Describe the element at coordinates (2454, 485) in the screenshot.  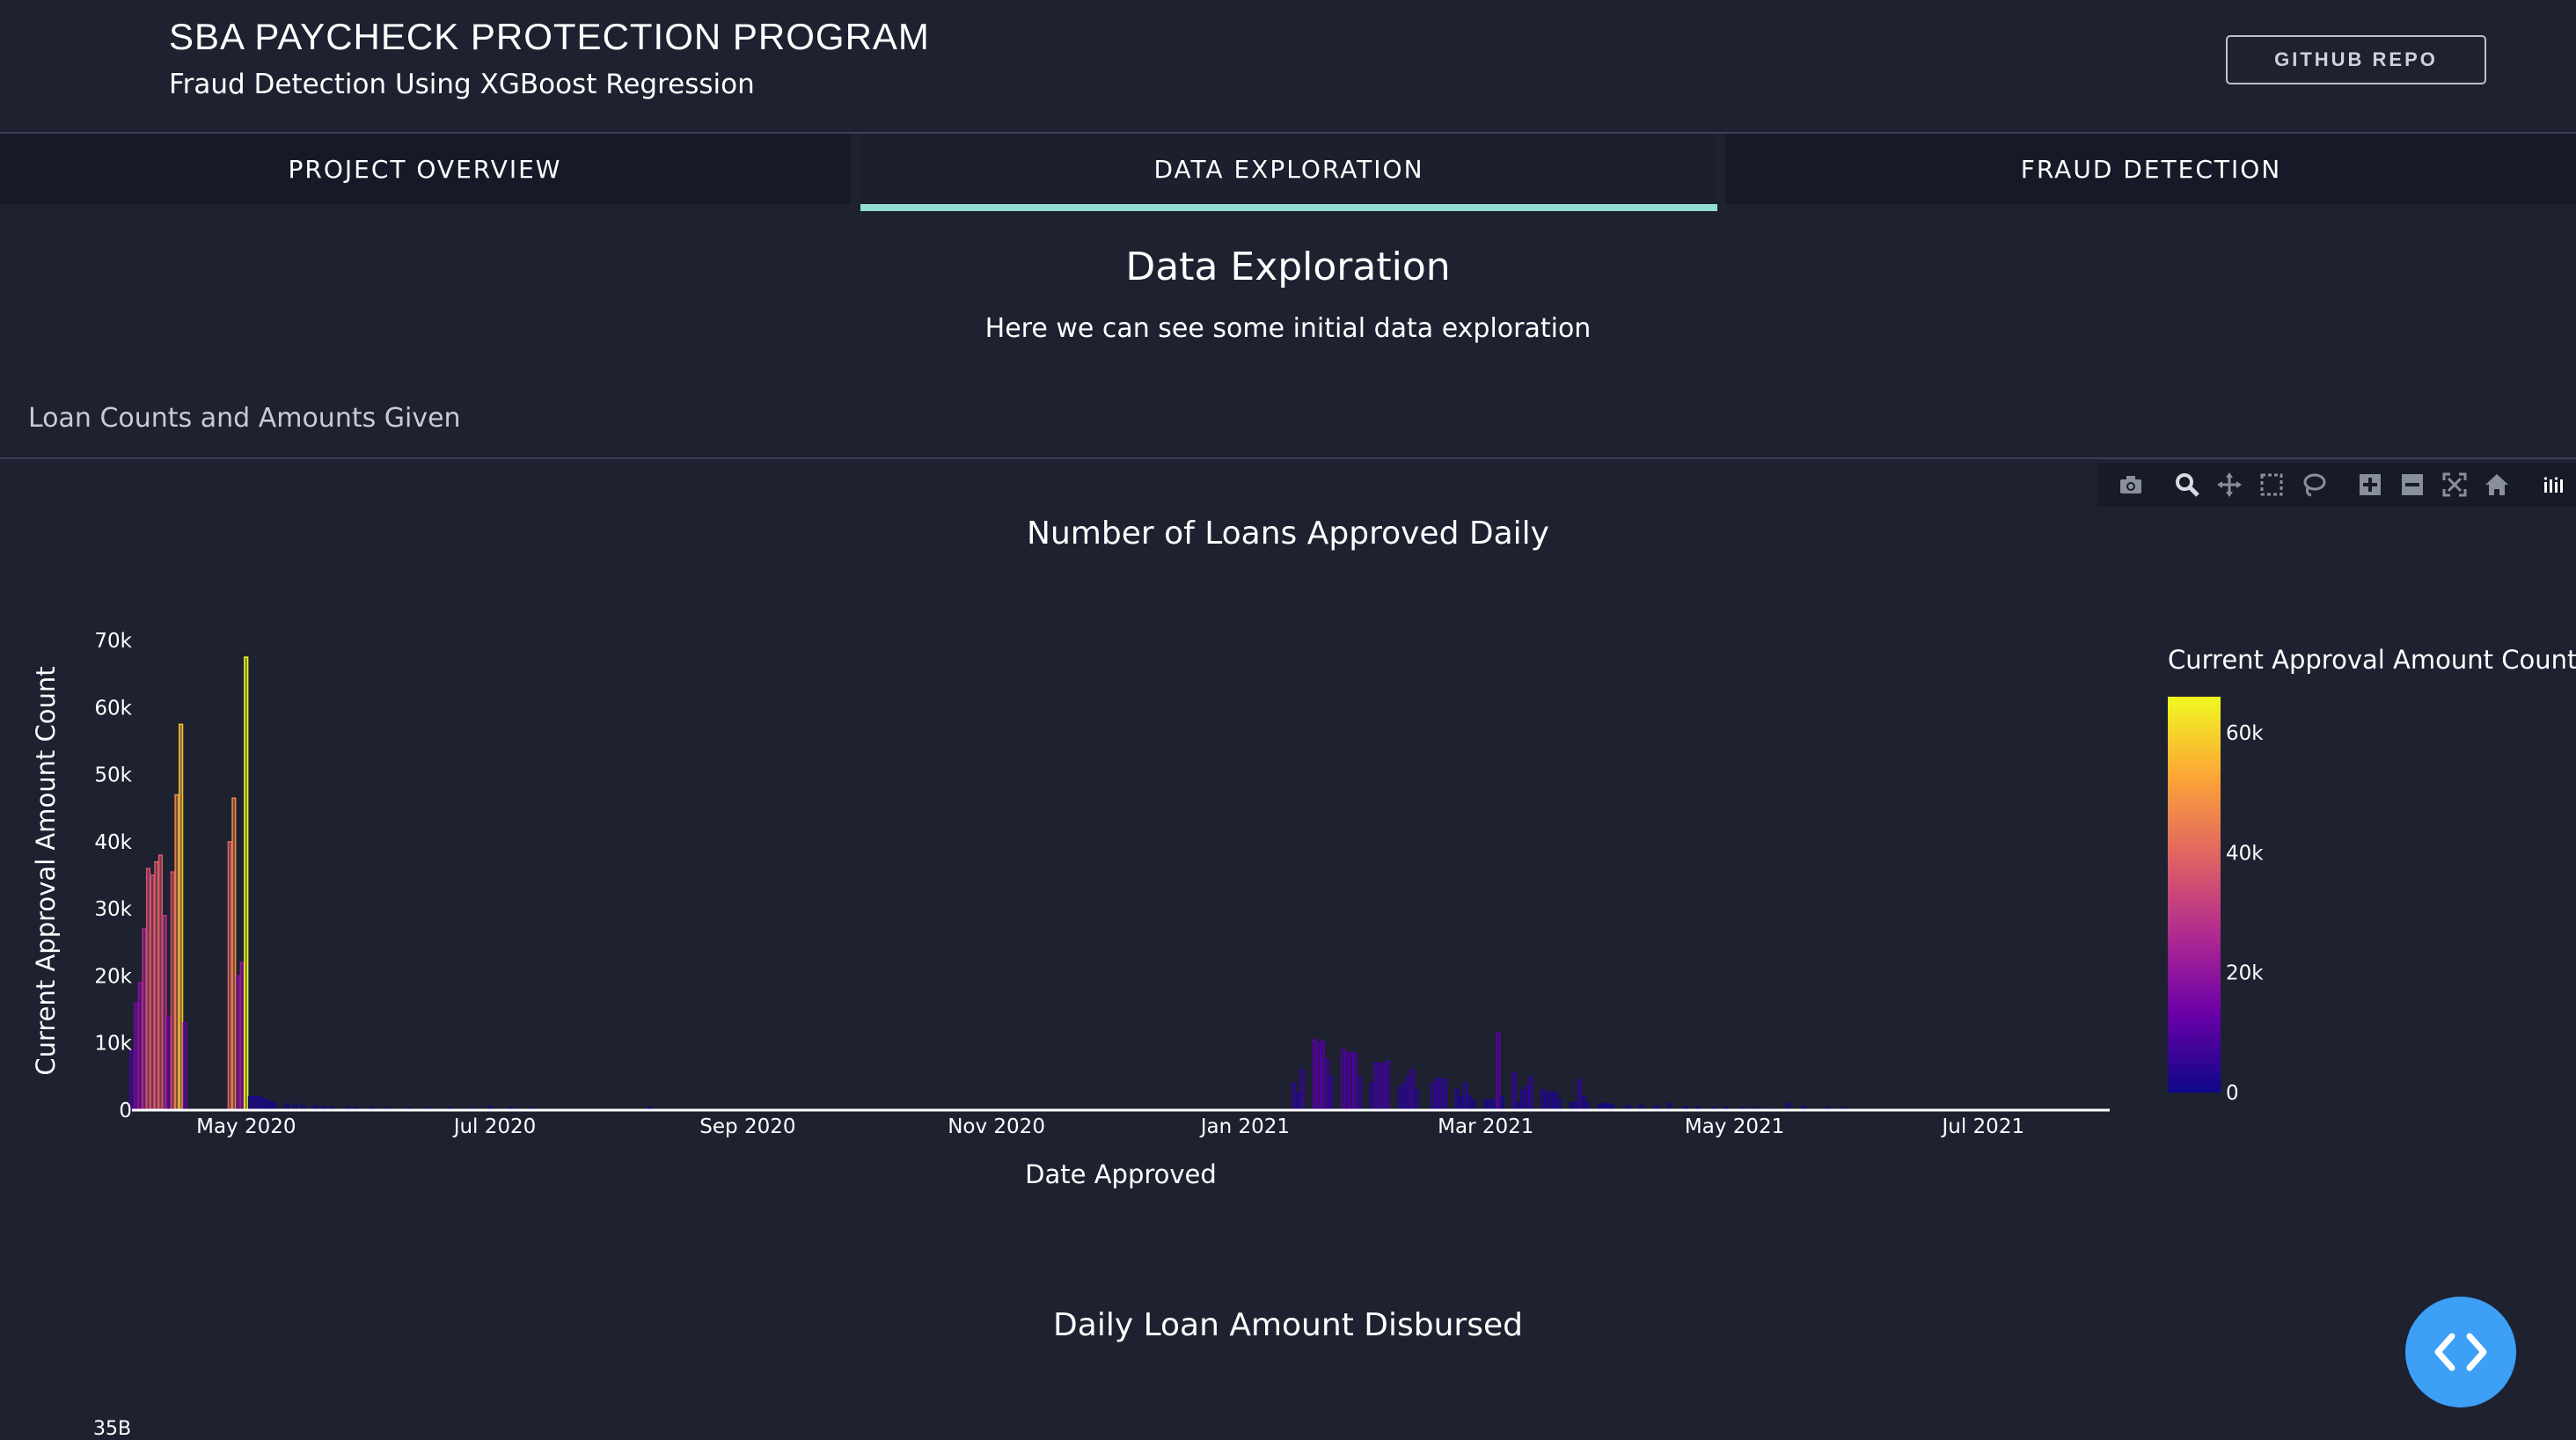
I see `autoscale-icon` at that location.